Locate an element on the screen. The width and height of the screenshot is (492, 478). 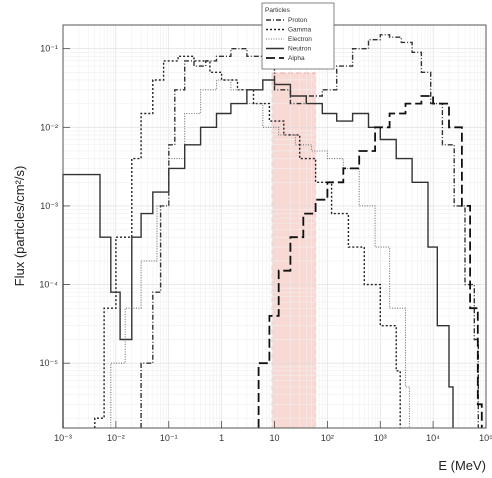
y-tick-label: 10⁻¹ is located at coordinates (49, 49).